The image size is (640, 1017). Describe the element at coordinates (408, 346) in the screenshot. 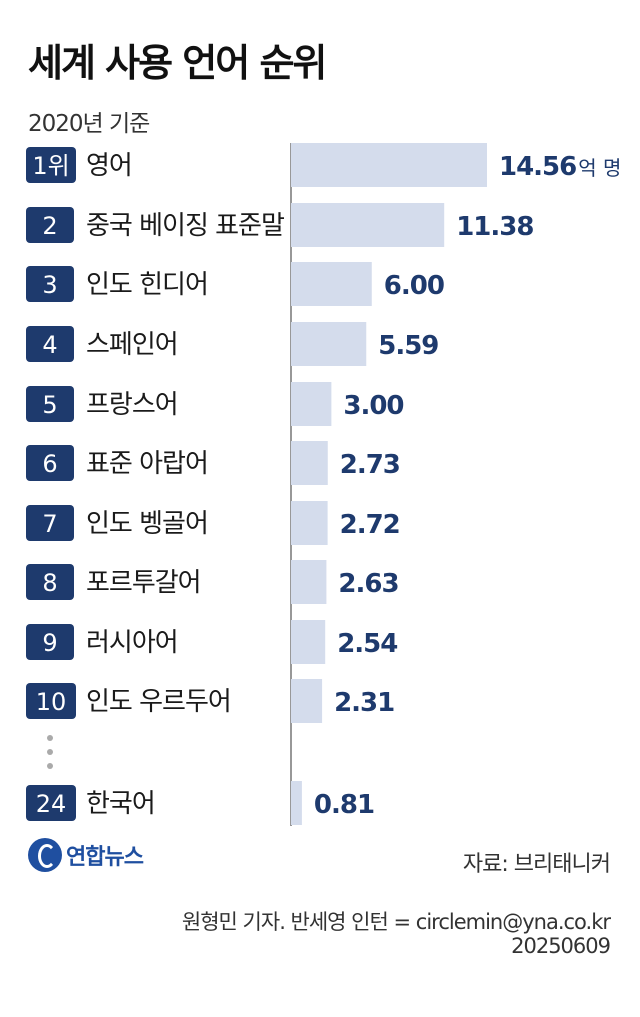

I see `value-label: 5.59` at that location.